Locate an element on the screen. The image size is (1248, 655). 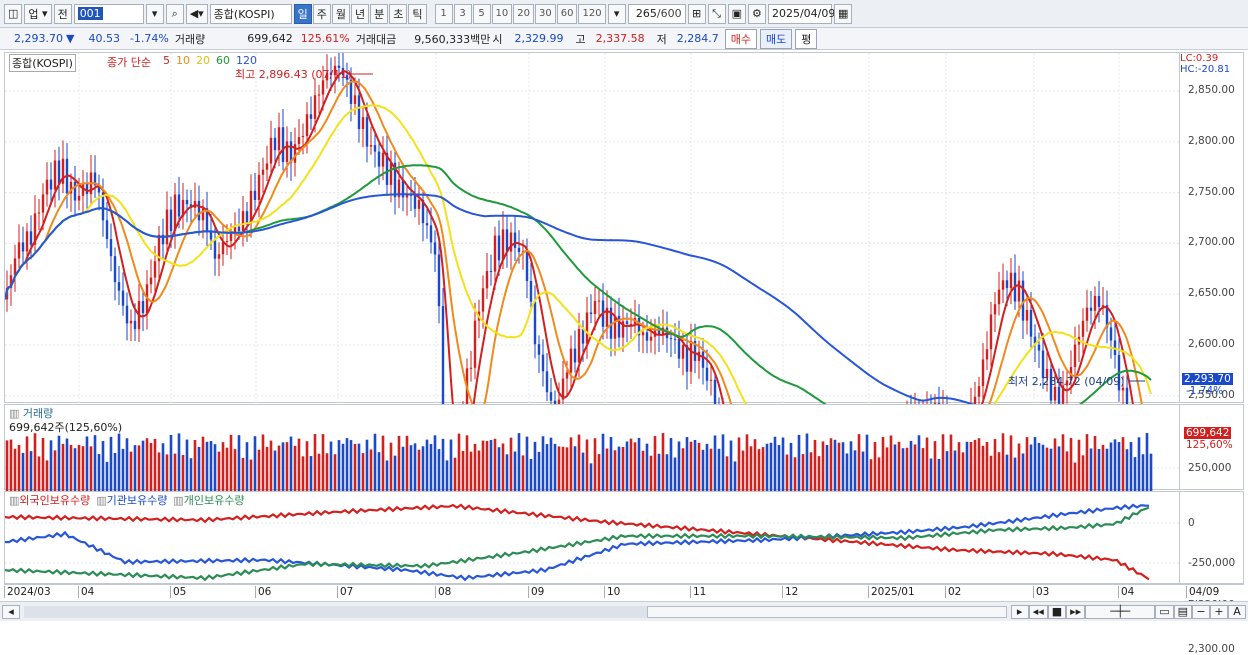
period-tab-1: 주 is located at coordinates (321, 13).